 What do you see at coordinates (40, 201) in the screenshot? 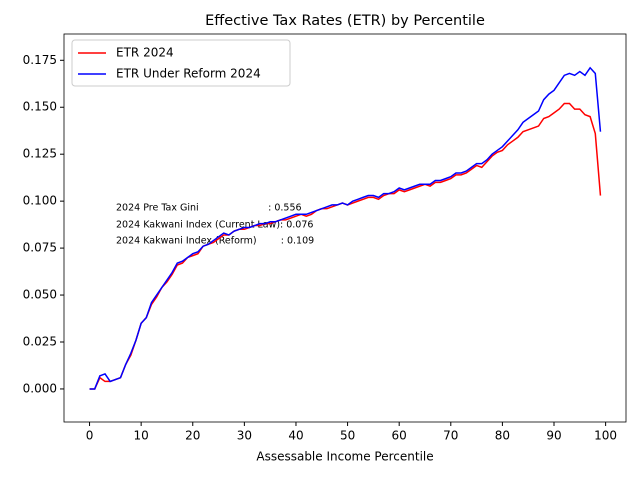
I see `y-tick-label: 0.100` at bounding box center [40, 201].